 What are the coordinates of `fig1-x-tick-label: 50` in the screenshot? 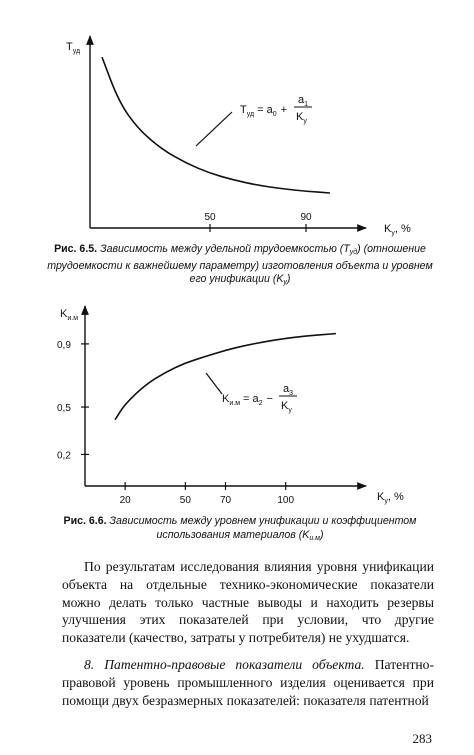 It's located at (210, 217).